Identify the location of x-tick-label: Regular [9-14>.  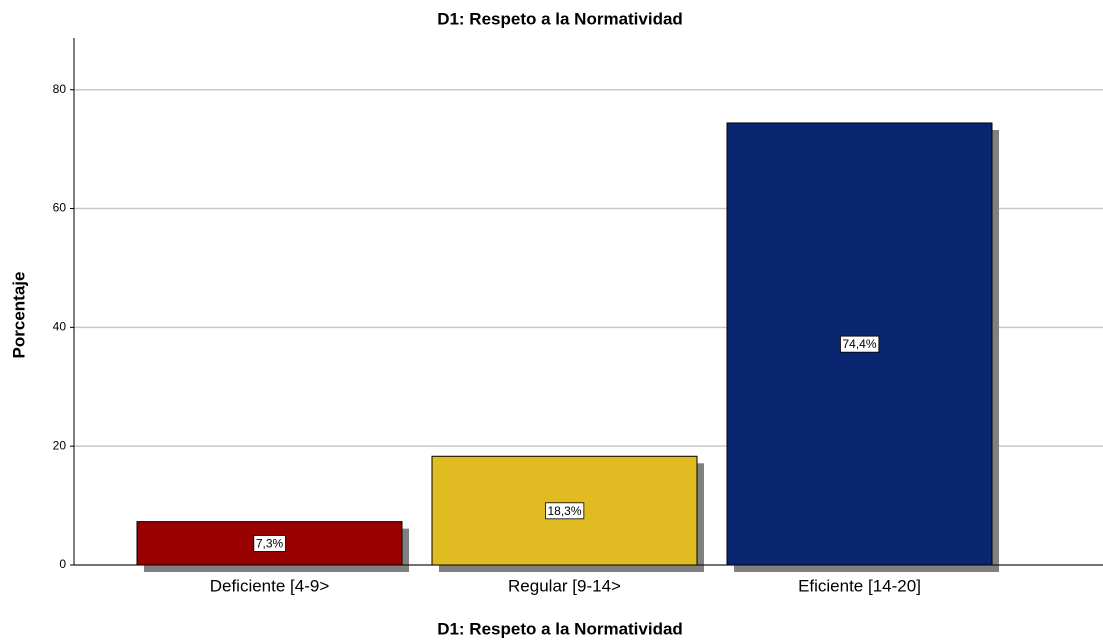
(564, 585).